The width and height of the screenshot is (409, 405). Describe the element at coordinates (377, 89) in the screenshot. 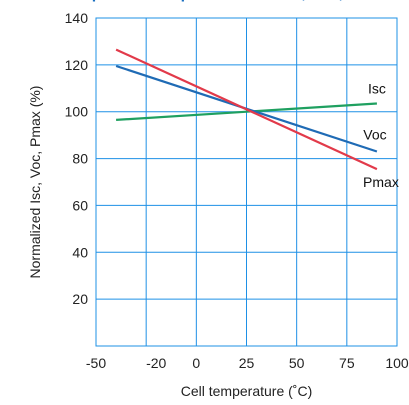

I see `series-label-isc: Isc` at that location.